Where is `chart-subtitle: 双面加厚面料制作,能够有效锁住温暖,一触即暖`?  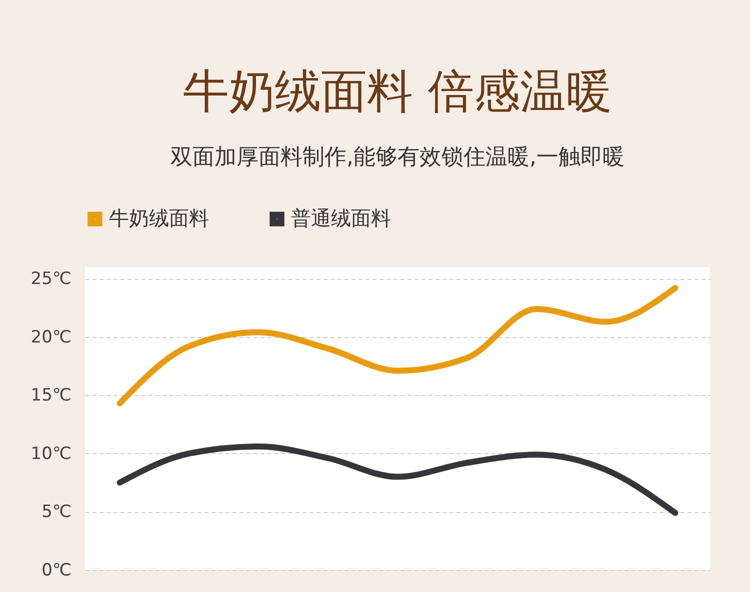
chart-subtitle: 双面加厚面料制作,能够有效锁住温暖,一触即暖 is located at coordinates (397, 157).